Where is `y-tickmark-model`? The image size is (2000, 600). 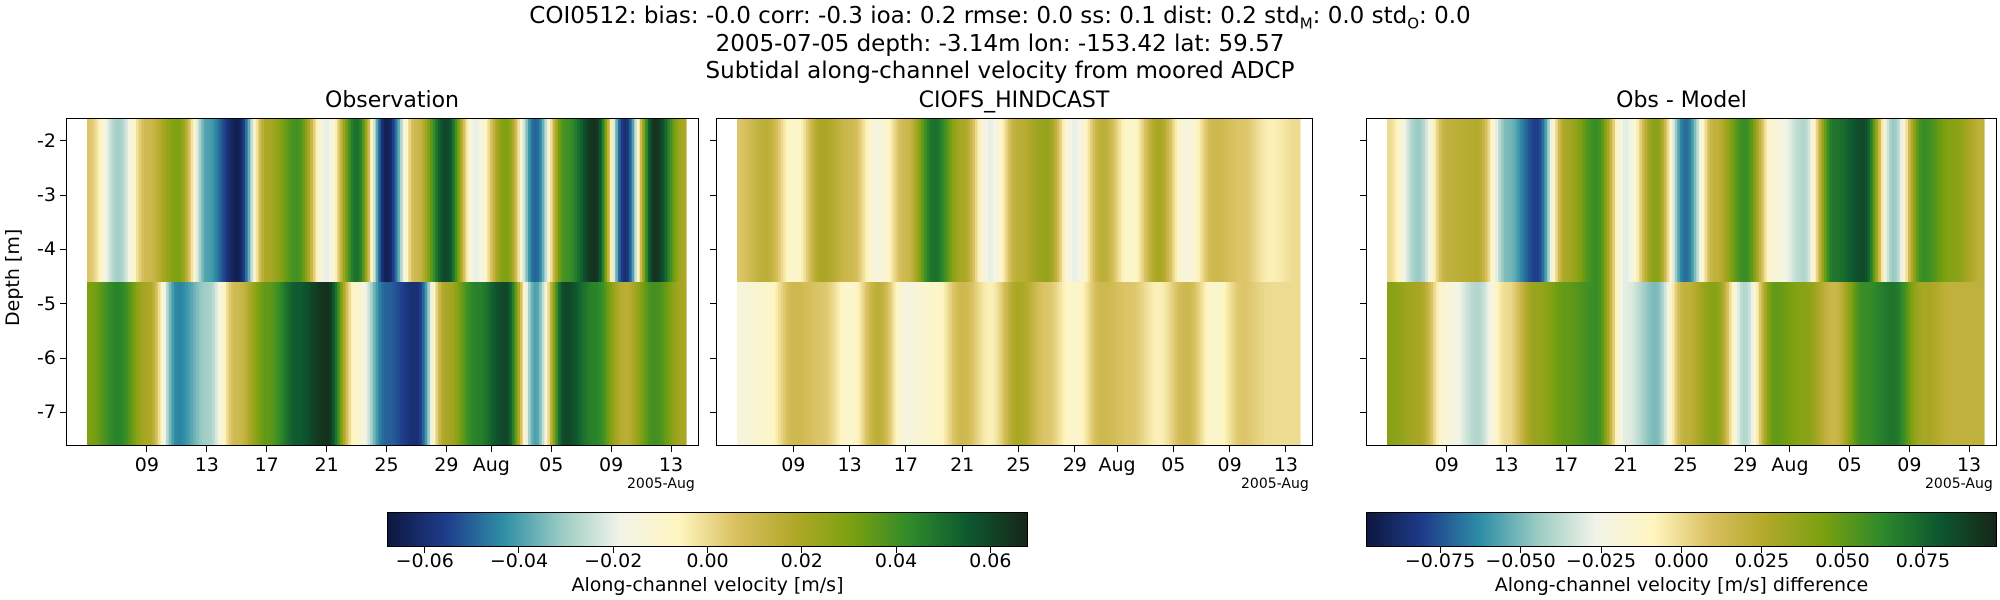 y-tickmark-model is located at coordinates (713, 304).